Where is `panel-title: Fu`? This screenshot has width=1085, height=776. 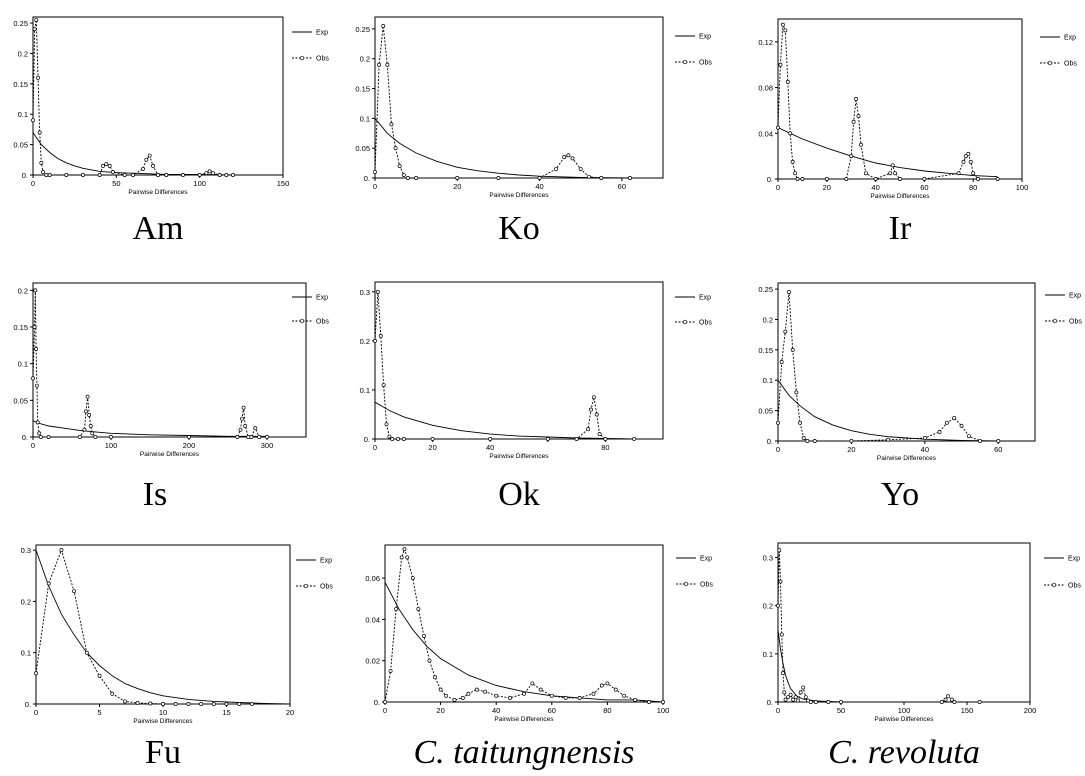 panel-title: Fu is located at coordinates (163, 752).